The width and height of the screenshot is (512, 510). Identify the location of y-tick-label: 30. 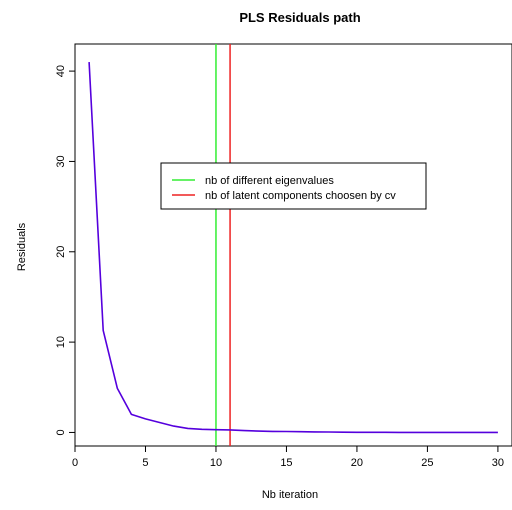
(61, 161).